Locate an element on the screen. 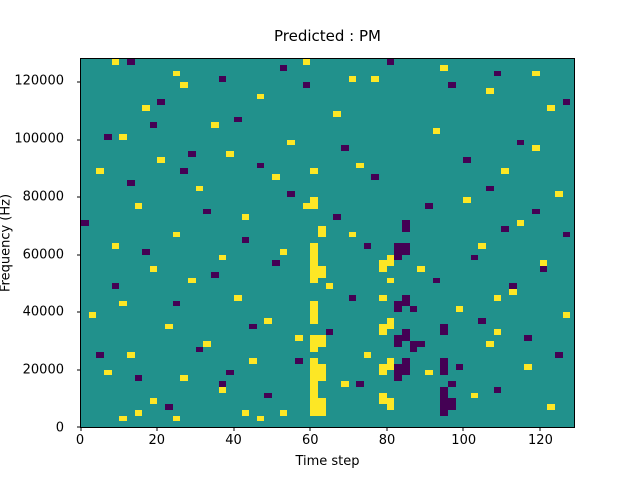 The height and width of the screenshot is (480, 640). y-tick-label: 60000 is located at coordinates (43, 255).